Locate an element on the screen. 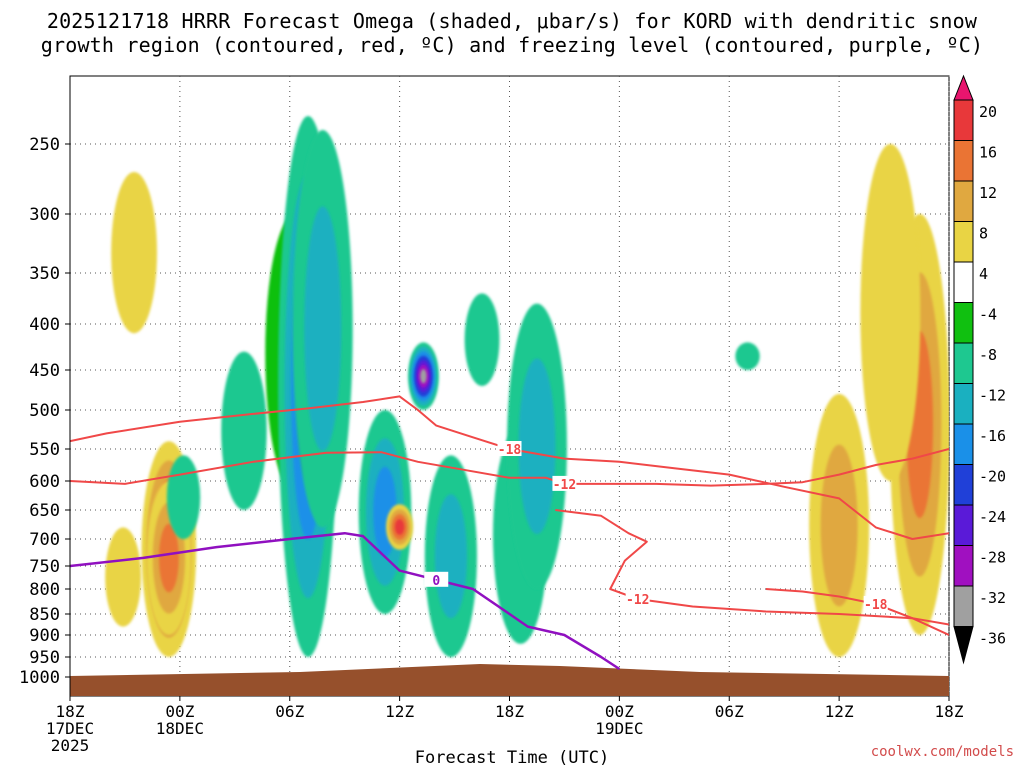  colorbar-label: 4 is located at coordinates (983, 274).